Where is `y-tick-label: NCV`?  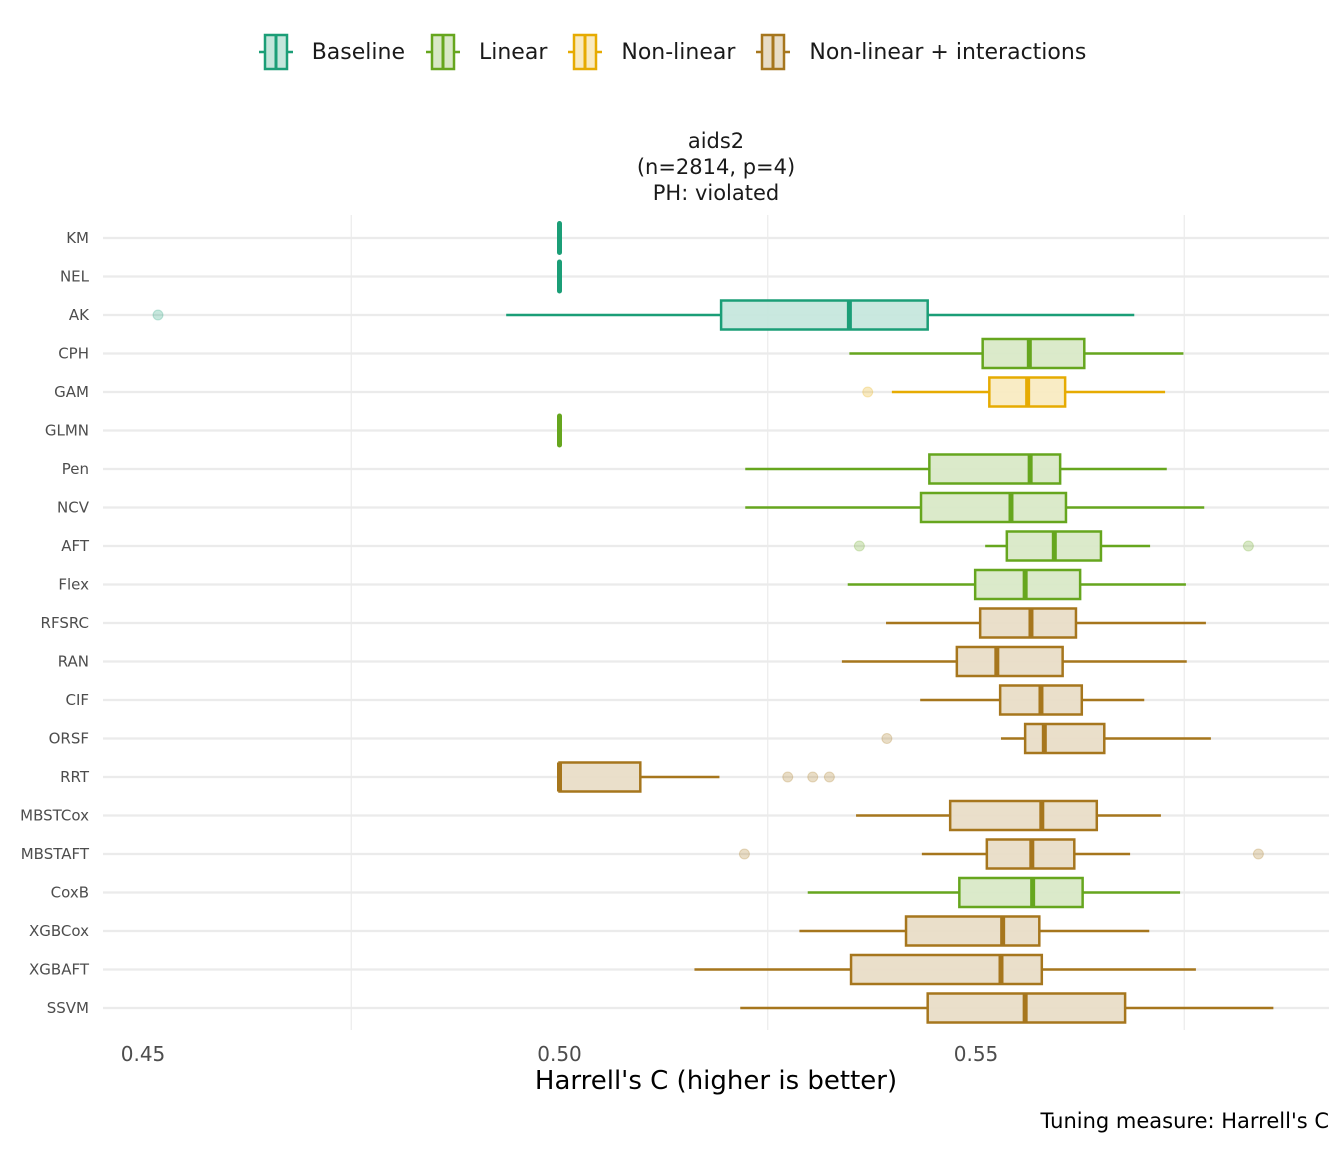 y-tick-label: NCV is located at coordinates (73, 508).